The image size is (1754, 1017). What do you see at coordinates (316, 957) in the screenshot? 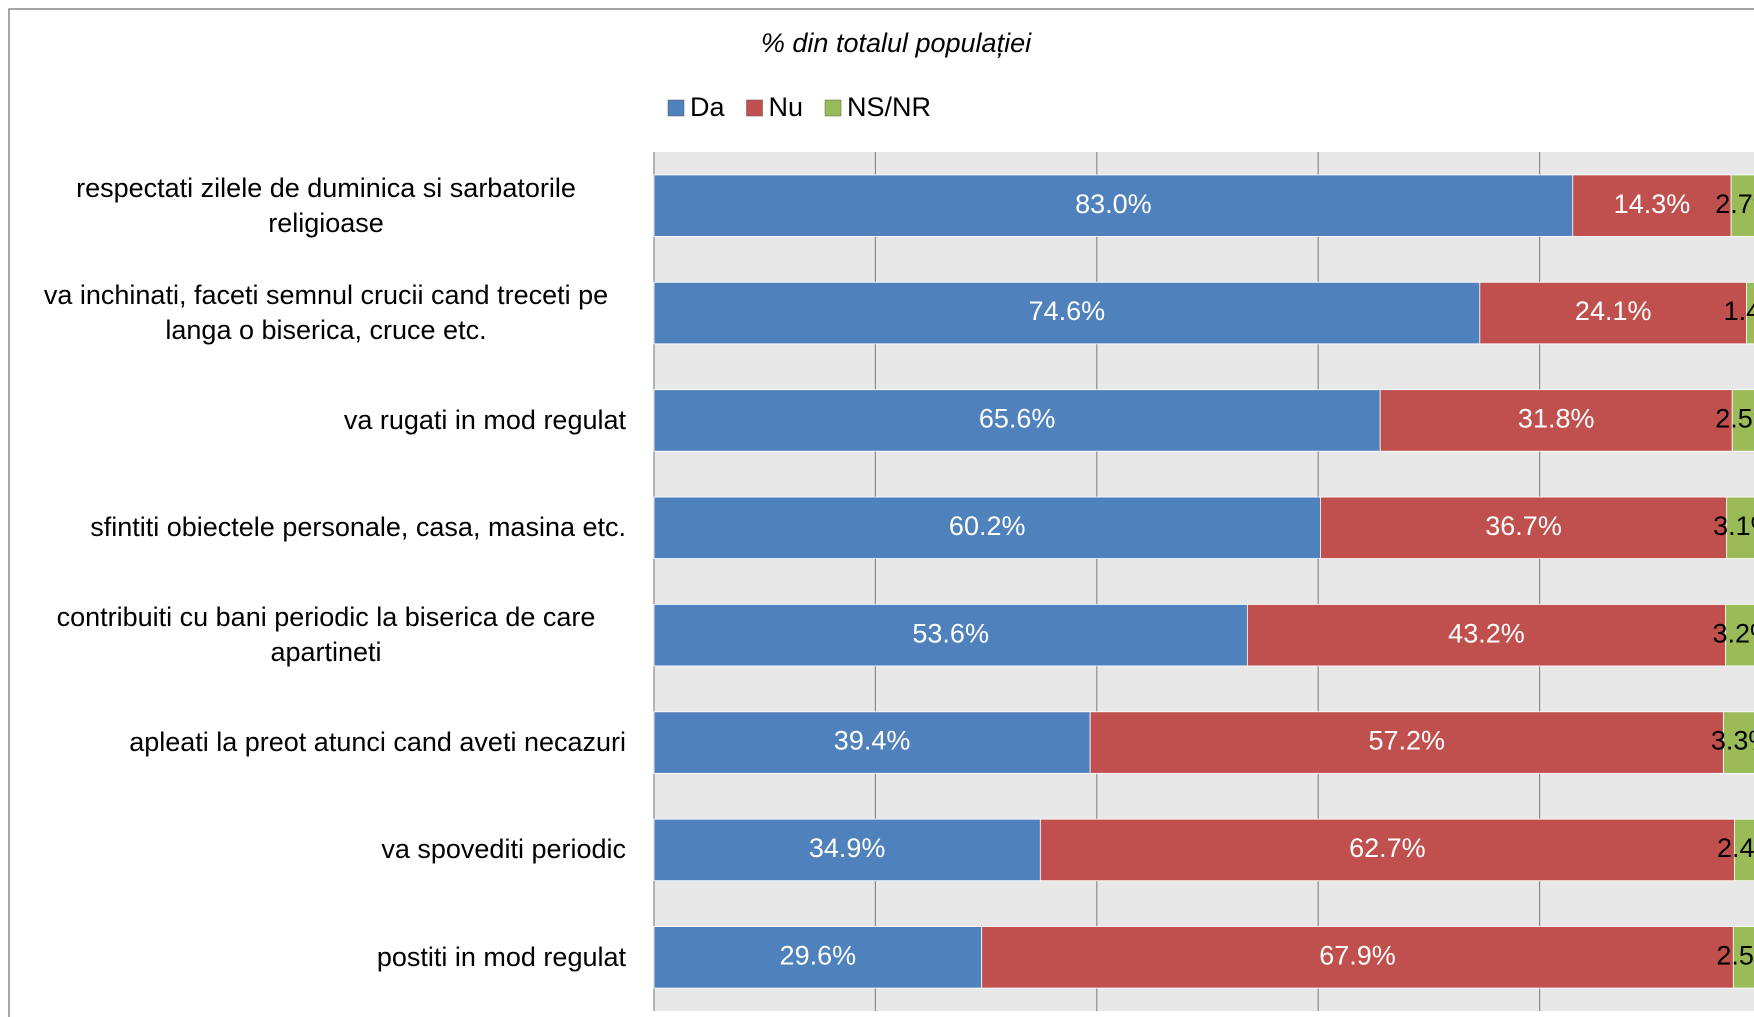
I see `category-label-box: postiti in mod regulat` at bounding box center [316, 957].